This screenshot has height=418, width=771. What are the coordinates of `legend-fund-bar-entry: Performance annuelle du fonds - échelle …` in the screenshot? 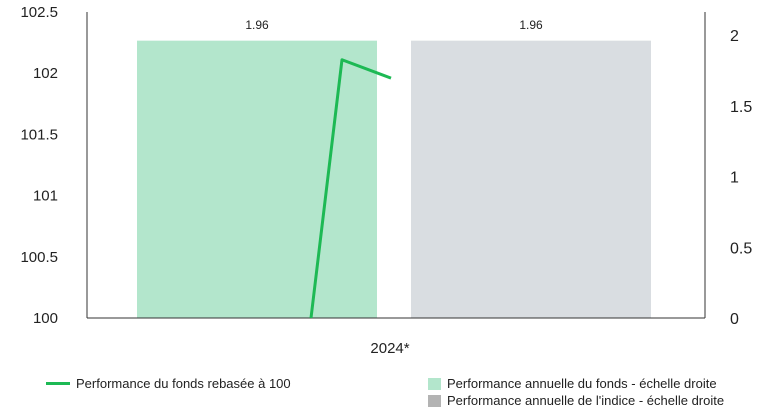 It's located at (572, 383).